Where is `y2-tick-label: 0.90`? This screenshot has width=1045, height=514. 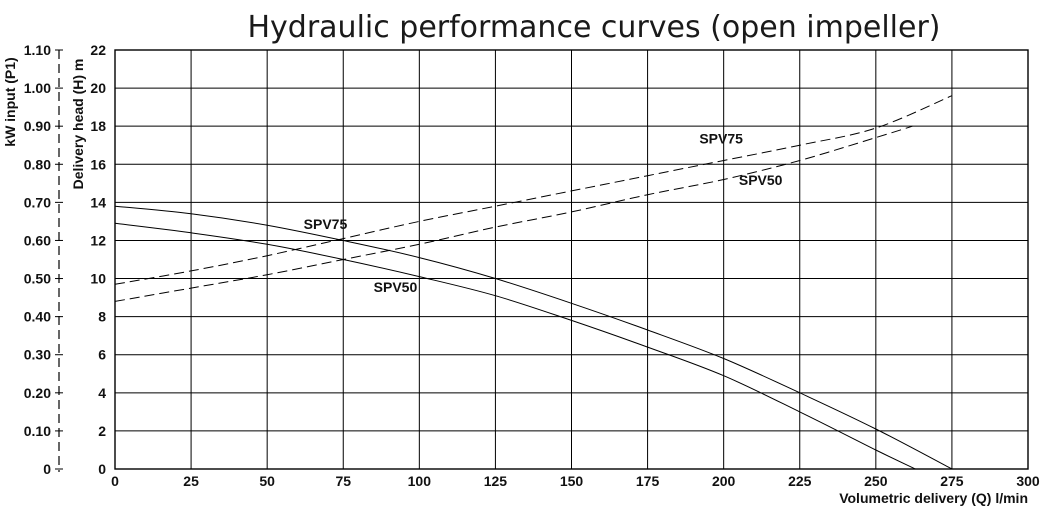 y2-tick-label: 0.90 is located at coordinates (37, 126).